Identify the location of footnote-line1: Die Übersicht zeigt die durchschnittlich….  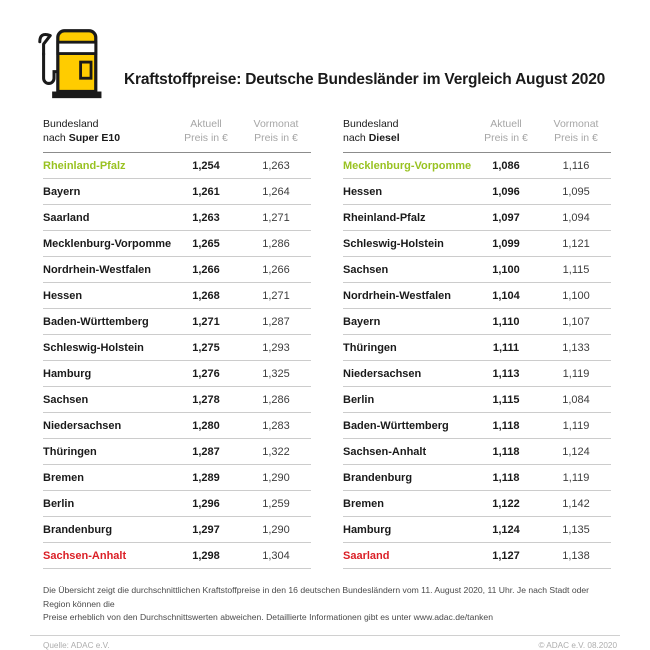
(316, 597).